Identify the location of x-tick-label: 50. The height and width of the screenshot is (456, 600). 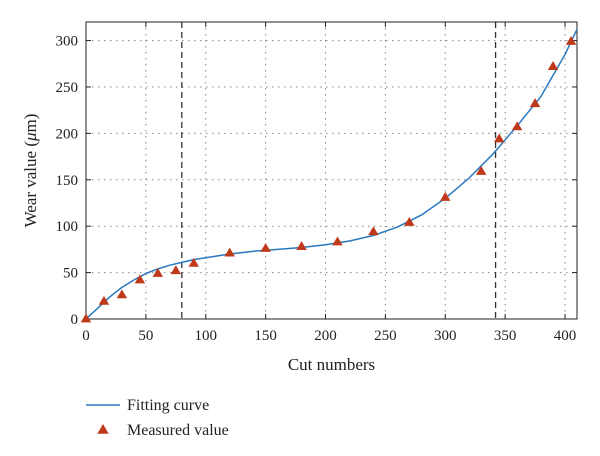
(145, 336).